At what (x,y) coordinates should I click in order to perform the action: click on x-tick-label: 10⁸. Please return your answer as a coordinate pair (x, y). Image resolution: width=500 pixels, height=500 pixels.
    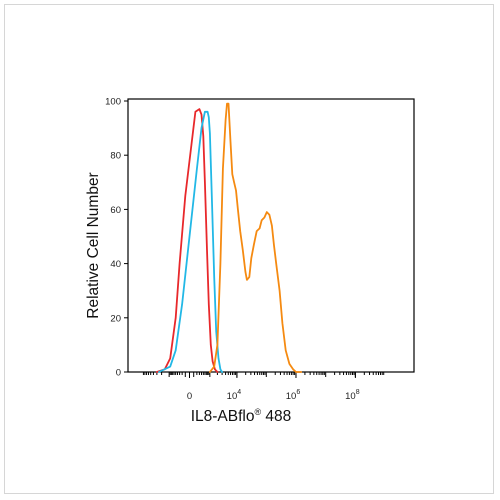
    Looking at the image, I should click on (352, 395).